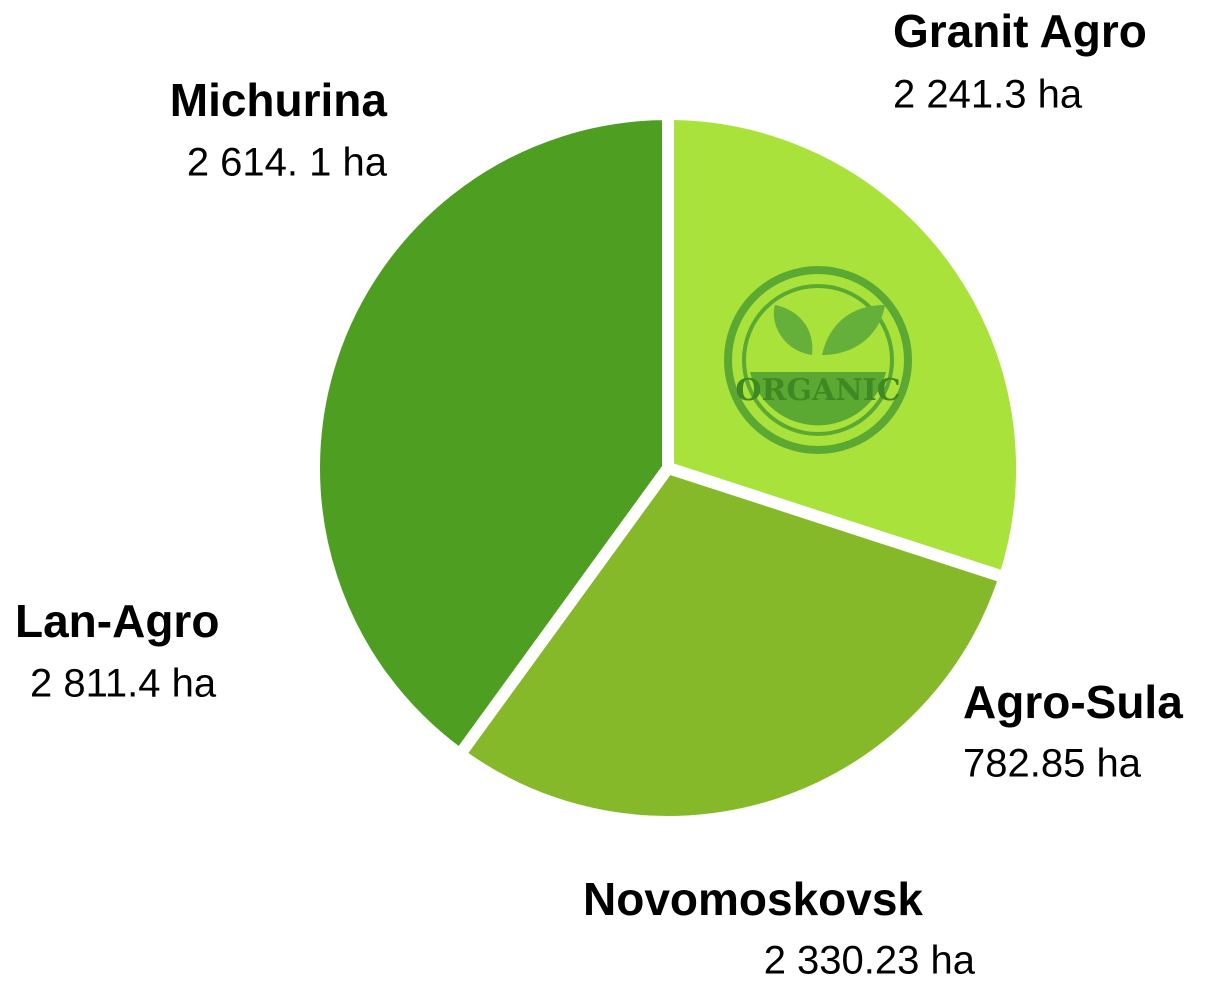  What do you see at coordinates (123, 684) in the screenshot?
I see `slice-value: 2 811.4 ha` at bounding box center [123, 684].